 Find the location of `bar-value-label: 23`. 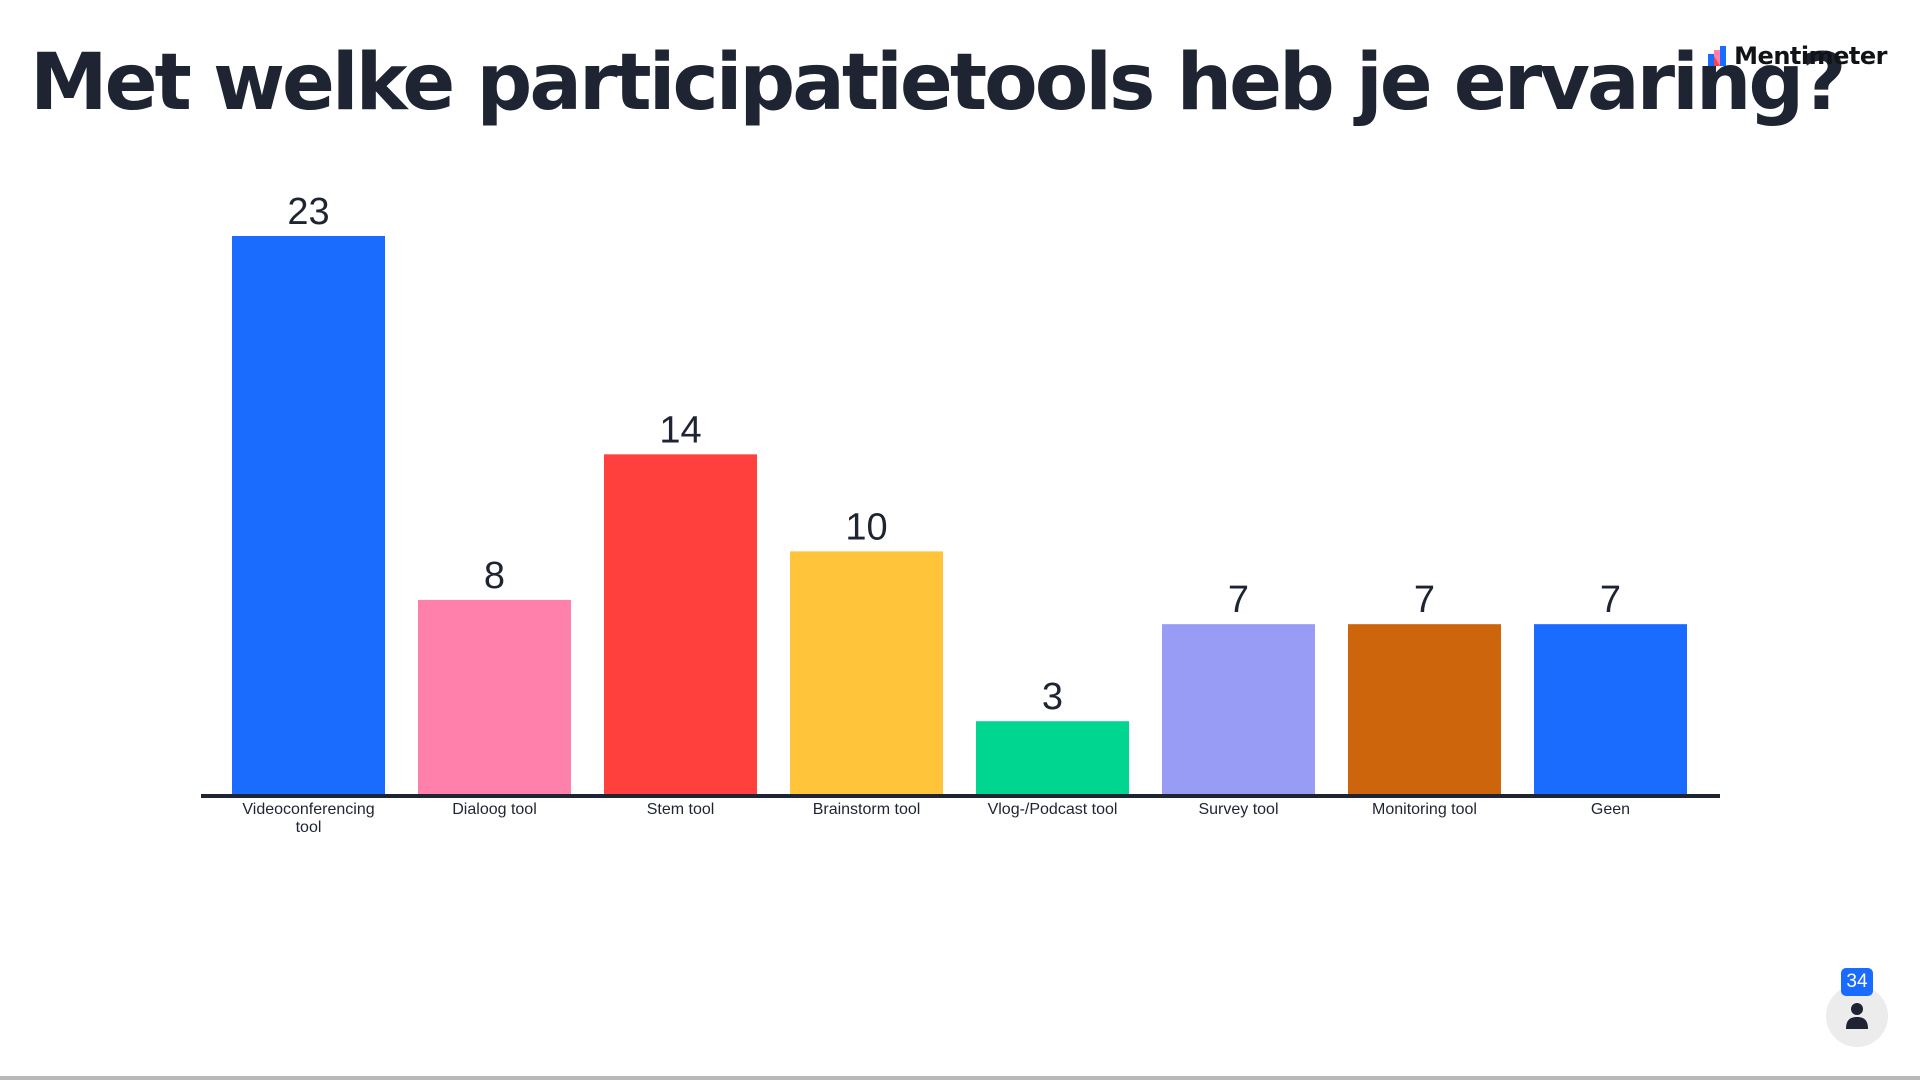

bar-value-label: 23 is located at coordinates (308, 212).